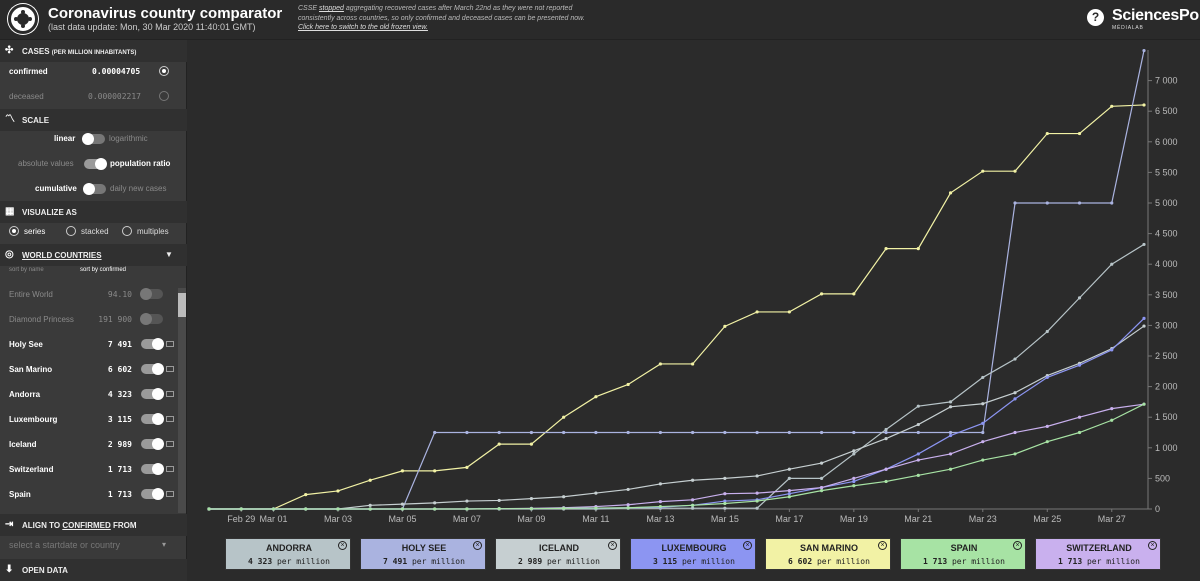 This screenshot has height=581, width=1200. What do you see at coordinates (1166, 387) in the screenshot?
I see `y-tick-label: 2 000` at bounding box center [1166, 387].